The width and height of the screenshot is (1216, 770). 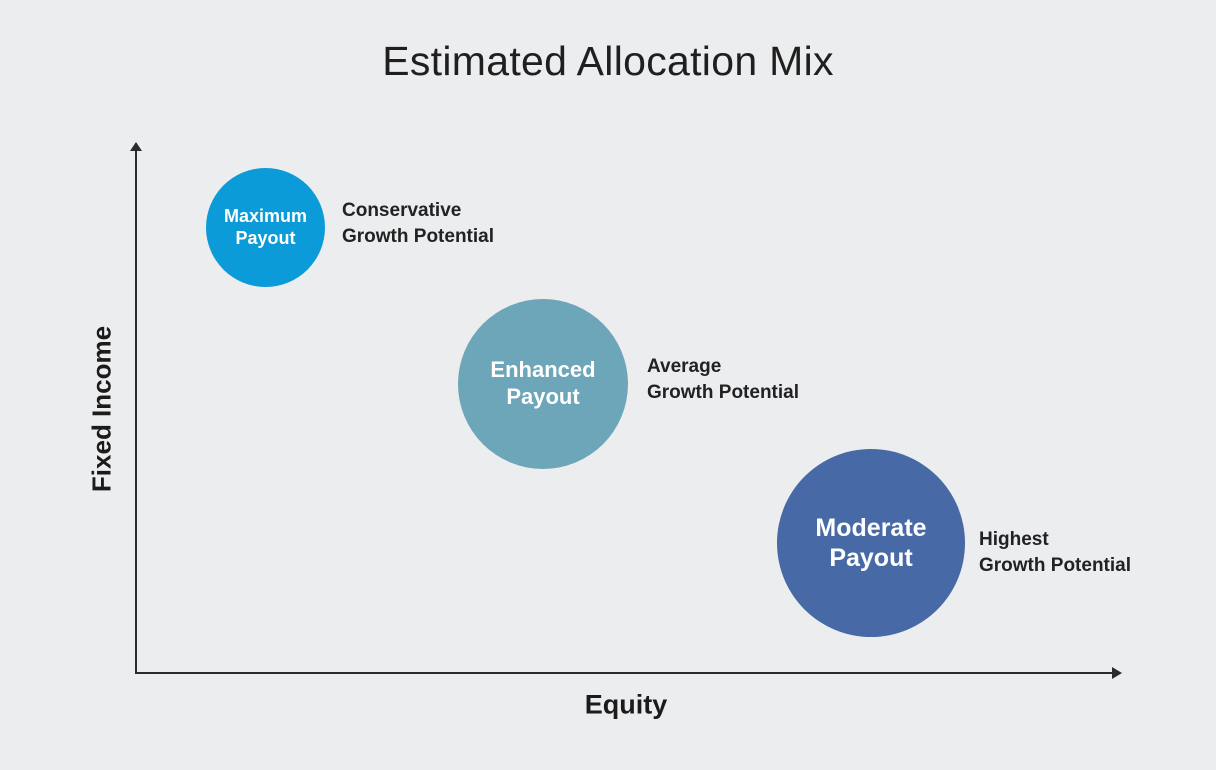 What do you see at coordinates (418, 237) in the screenshot?
I see `maximum-growth-line2: Growth Potential` at bounding box center [418, 237].